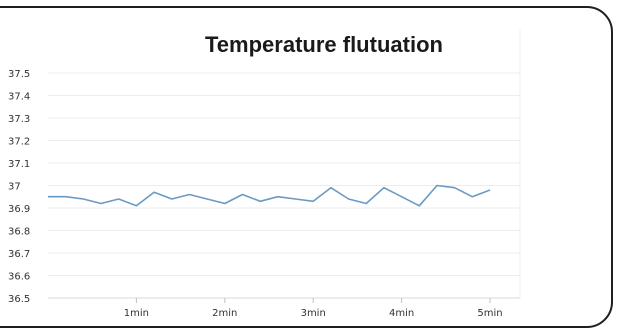  What do you see at coordinates (19, 209) in the screenshot?
I see `y-tick-label: 36.9` at bounding box center [19, 209].